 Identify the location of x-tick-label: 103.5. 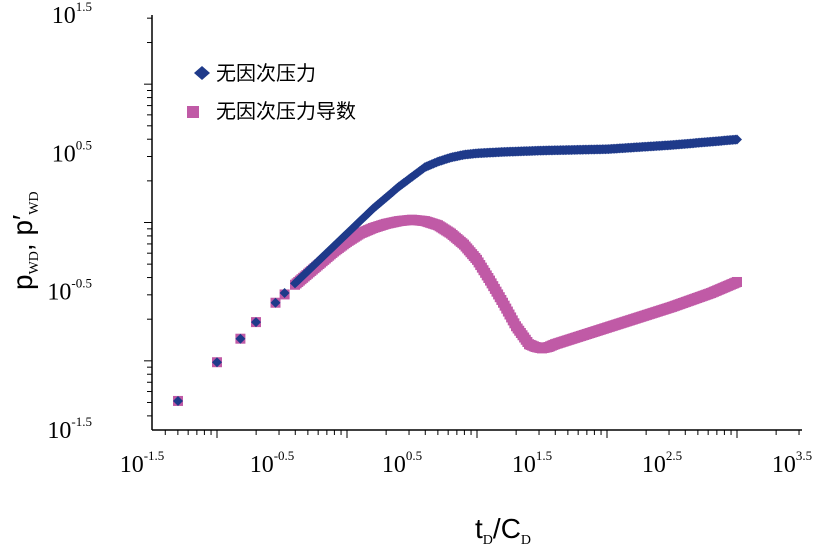
(792, 463).